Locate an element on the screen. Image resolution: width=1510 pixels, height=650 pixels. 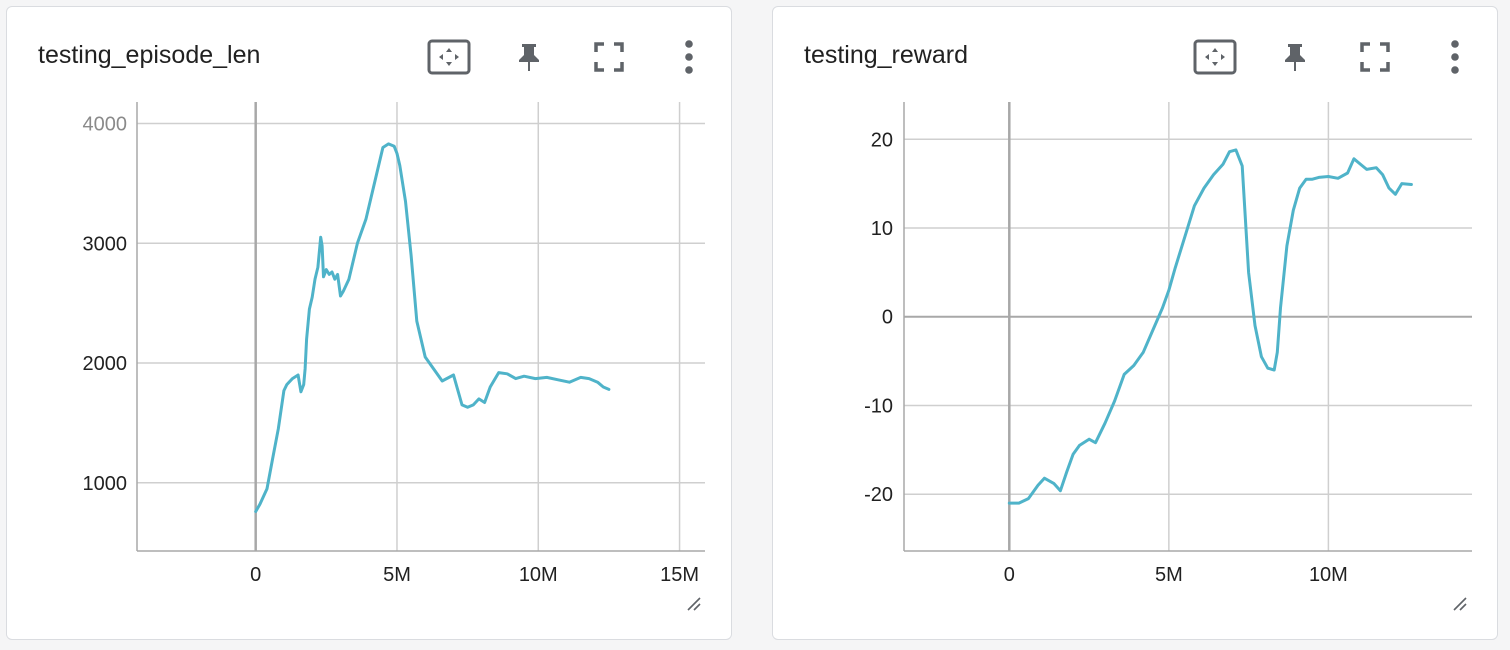
y-tick-label: 0 is located at coordinates (887, 318).